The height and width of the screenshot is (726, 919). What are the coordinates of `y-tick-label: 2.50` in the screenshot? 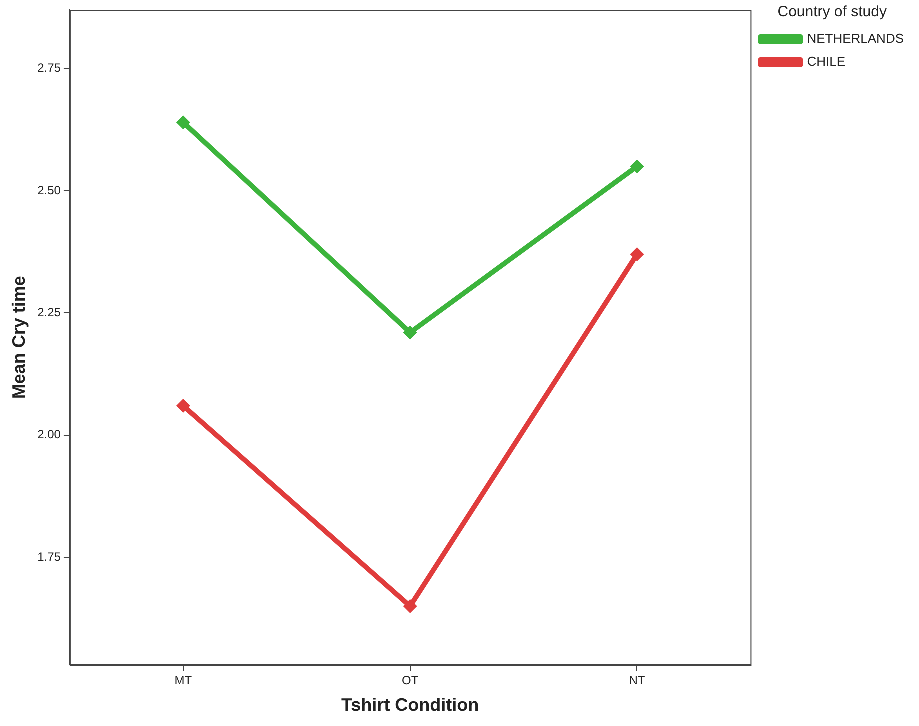 It's located at (50, 190).